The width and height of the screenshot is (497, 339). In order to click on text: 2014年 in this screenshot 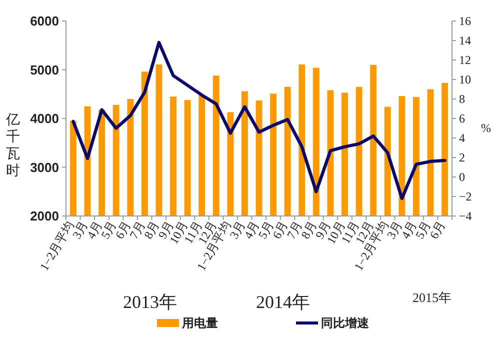, I will do `click(283, 302)`.